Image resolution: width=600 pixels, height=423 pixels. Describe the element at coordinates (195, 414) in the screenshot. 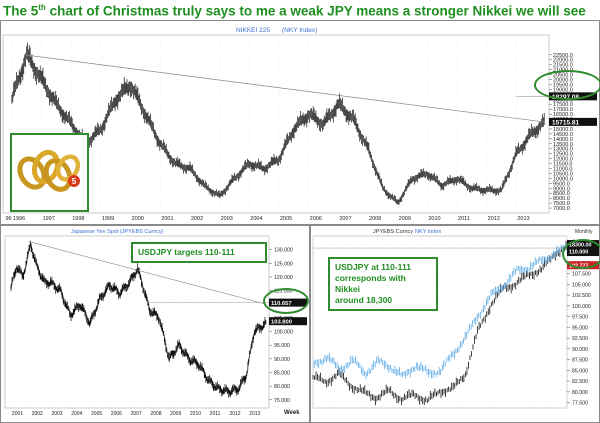

I see `usdjpy-x-tick: 2010` at that location.